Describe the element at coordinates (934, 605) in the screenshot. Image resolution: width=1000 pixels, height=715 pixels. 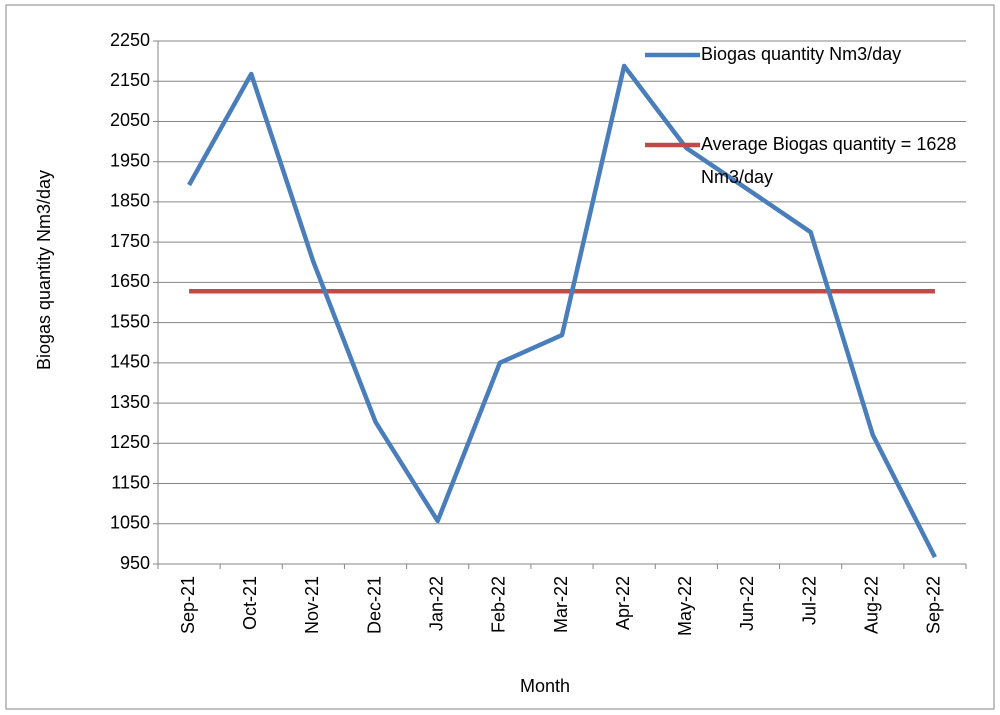
I see `x-tick-label: Sep-22` at that location.